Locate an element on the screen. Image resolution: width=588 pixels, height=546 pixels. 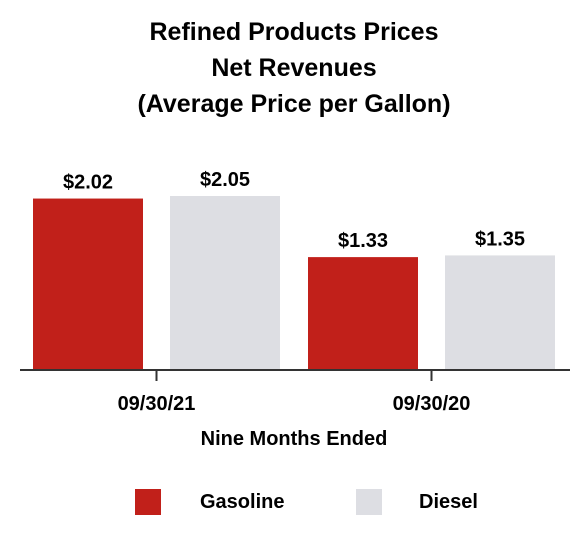
x-tick-label-0: 09/30/21 is located at coordinates (157, 404).